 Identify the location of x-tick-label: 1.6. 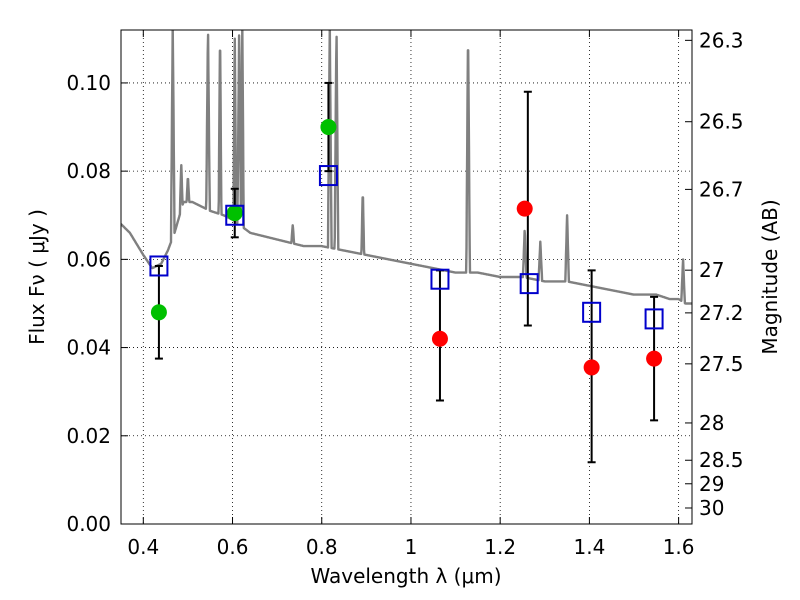
(679, 547).